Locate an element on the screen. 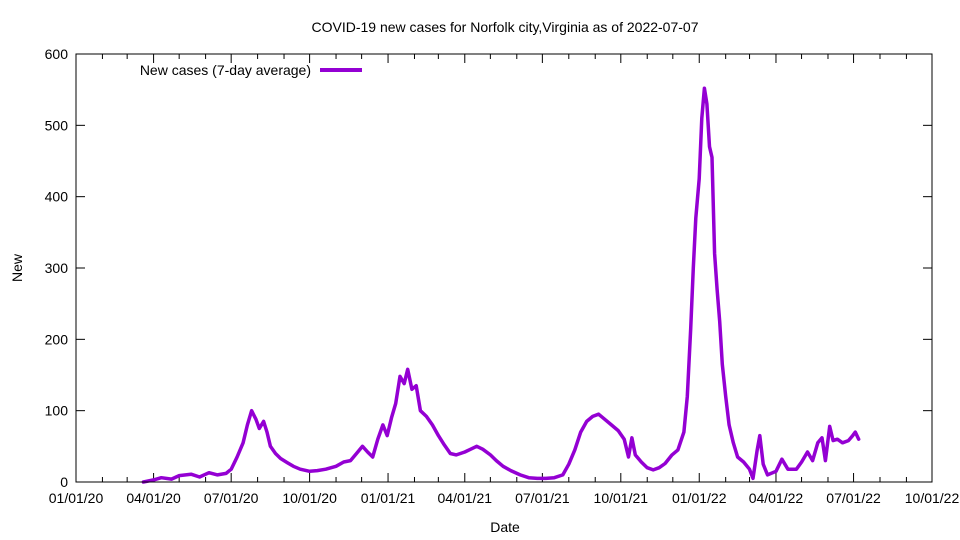 The width and height of the screenshot is (960, 540). y-tick-label: 200 is located at coordinates (57, 339).